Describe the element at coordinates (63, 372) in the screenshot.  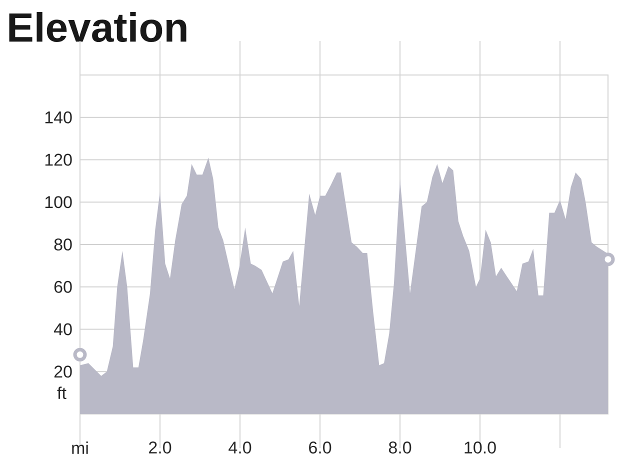
I see `y-tick-label: 20` at that location.